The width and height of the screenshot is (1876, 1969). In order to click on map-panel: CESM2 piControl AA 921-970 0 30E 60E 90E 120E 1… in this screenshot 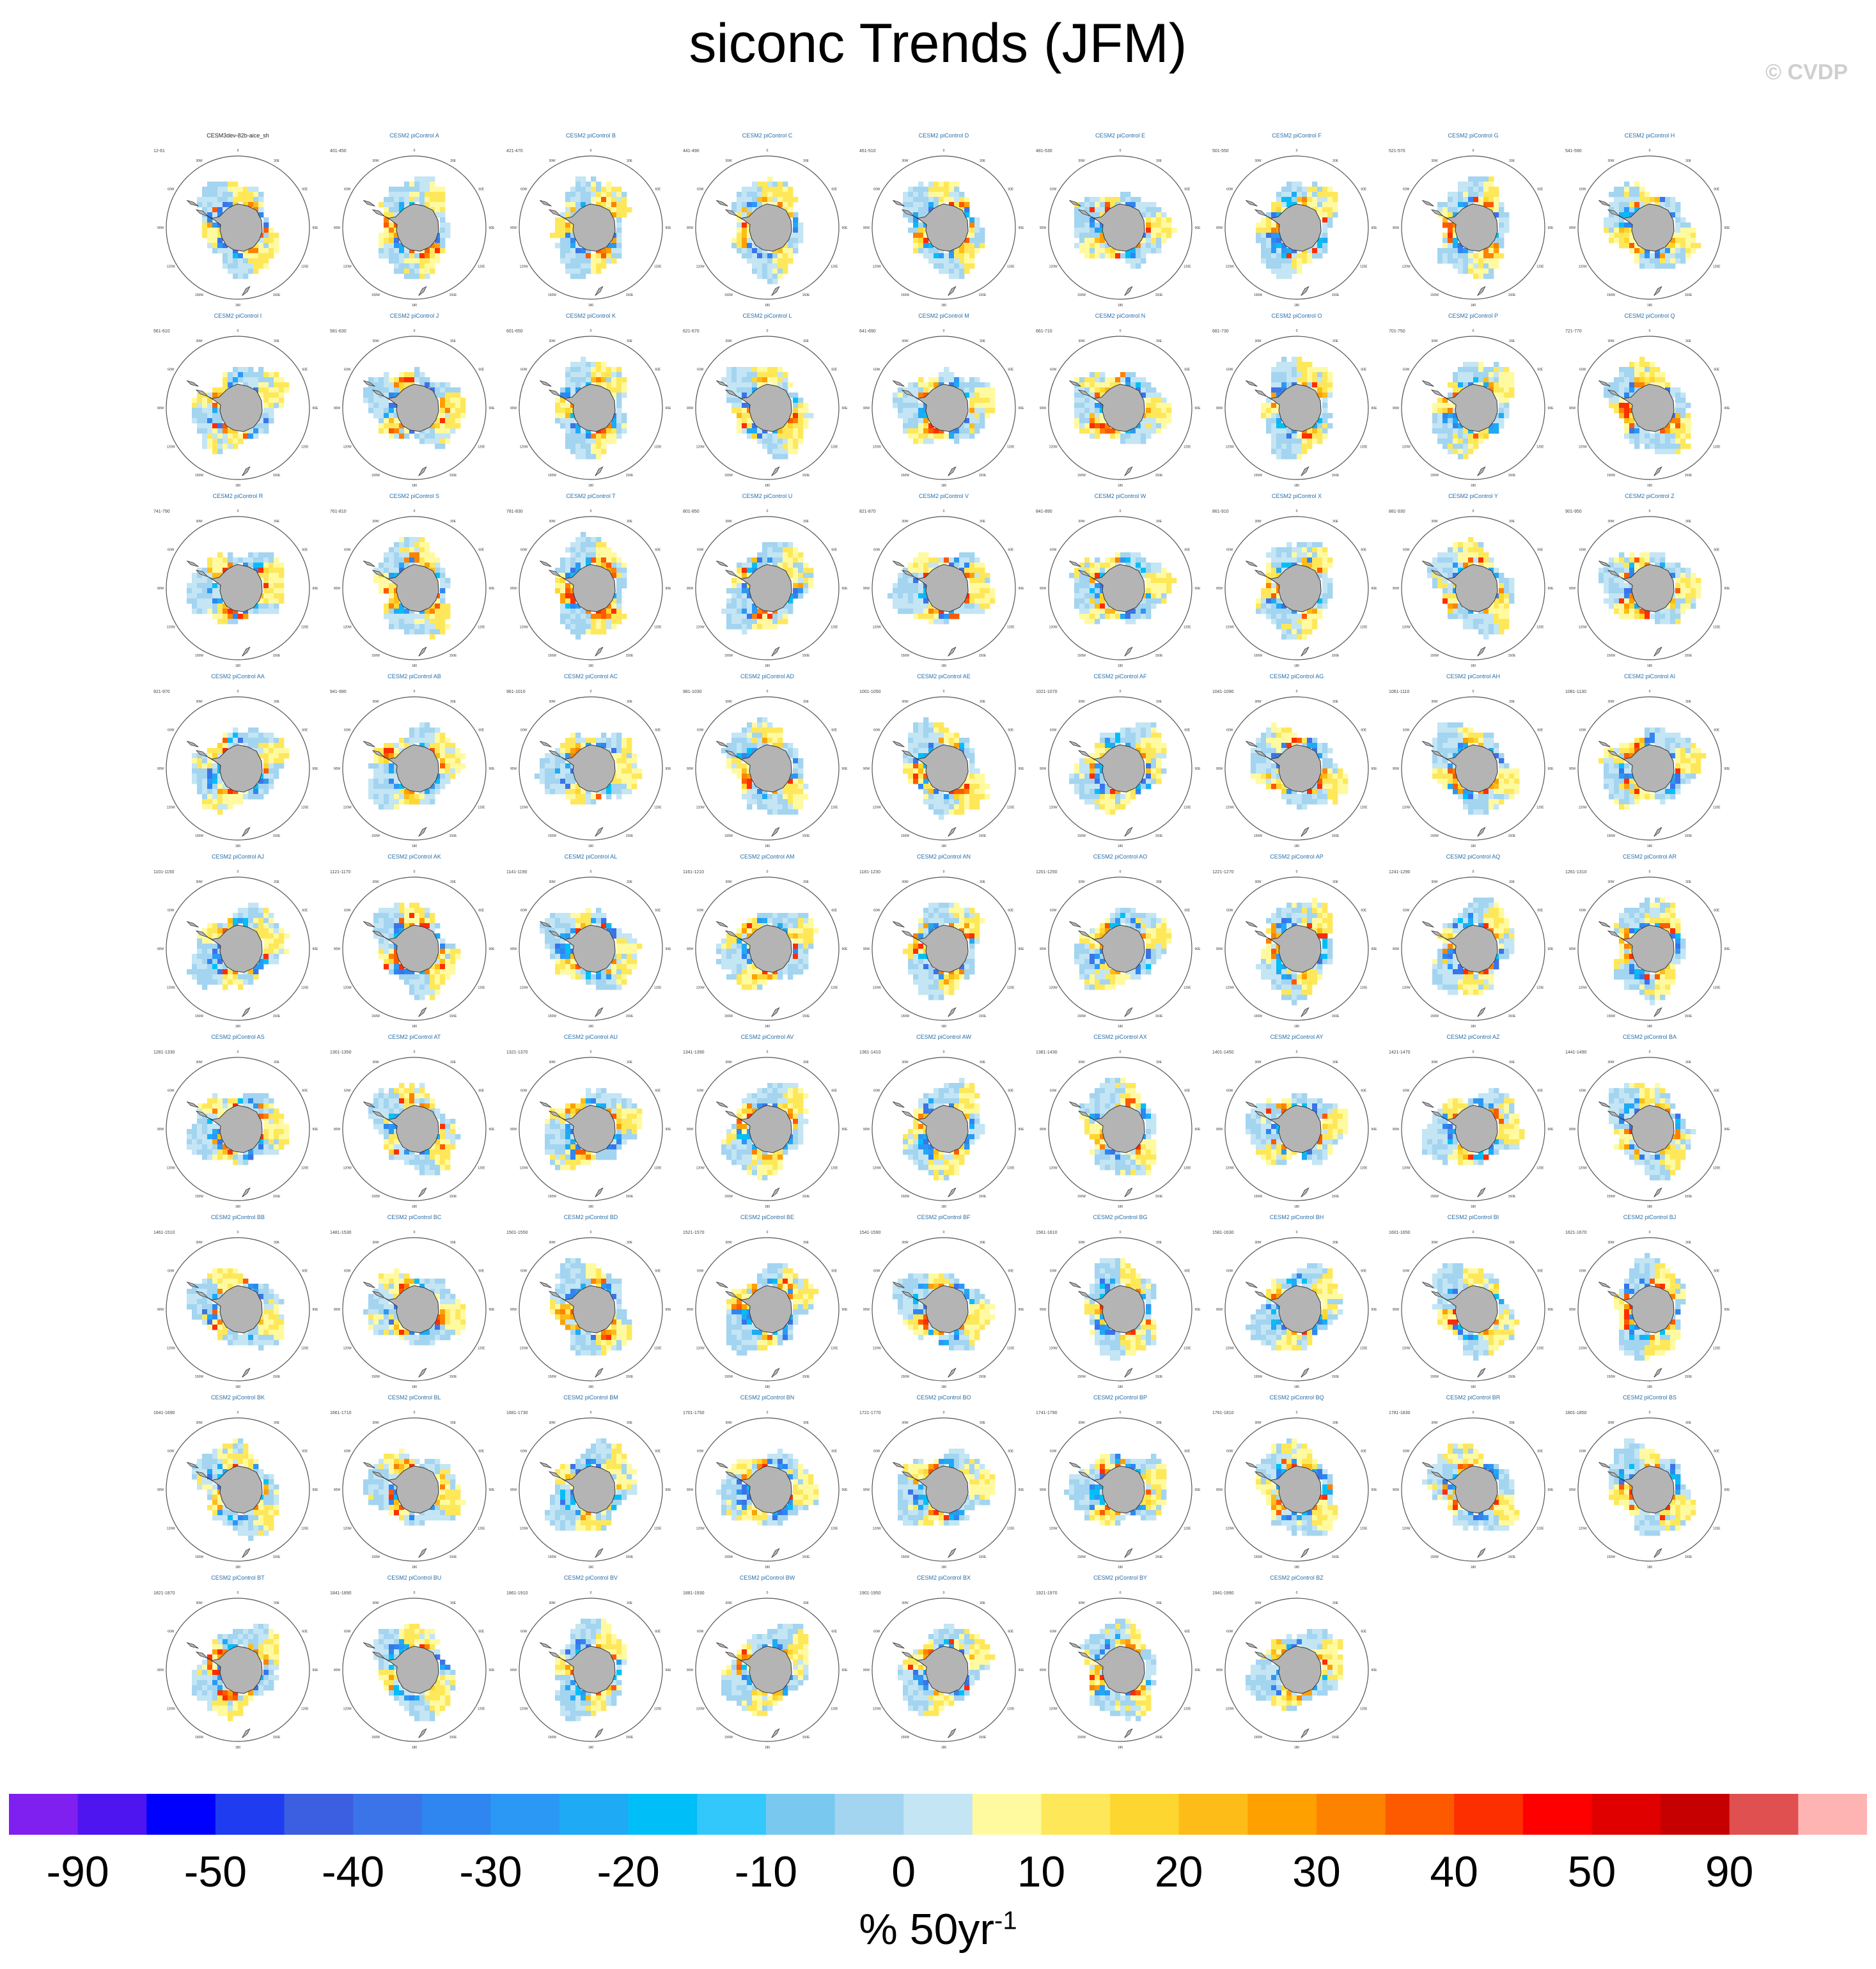, I will do `click(238, 762)`.